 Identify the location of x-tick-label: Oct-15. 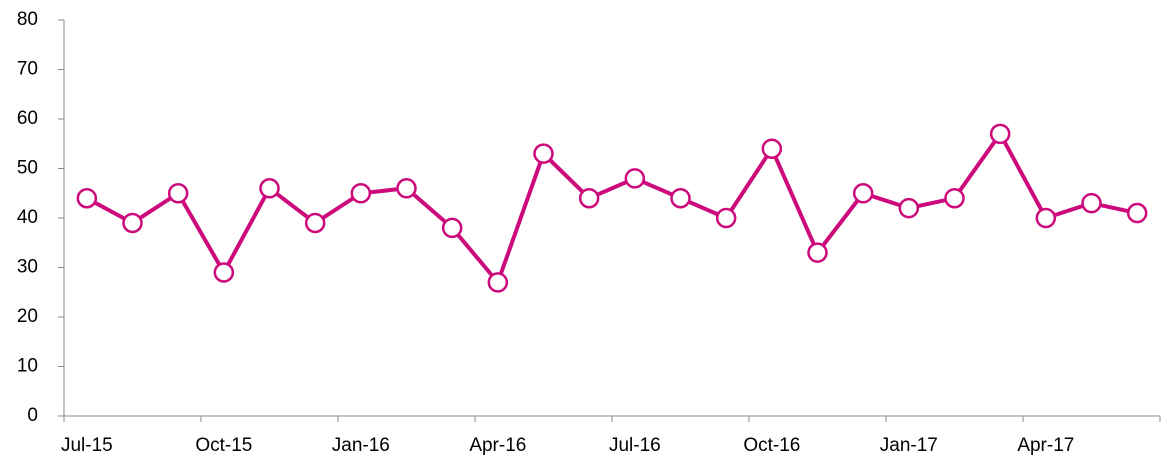
(223, 445).